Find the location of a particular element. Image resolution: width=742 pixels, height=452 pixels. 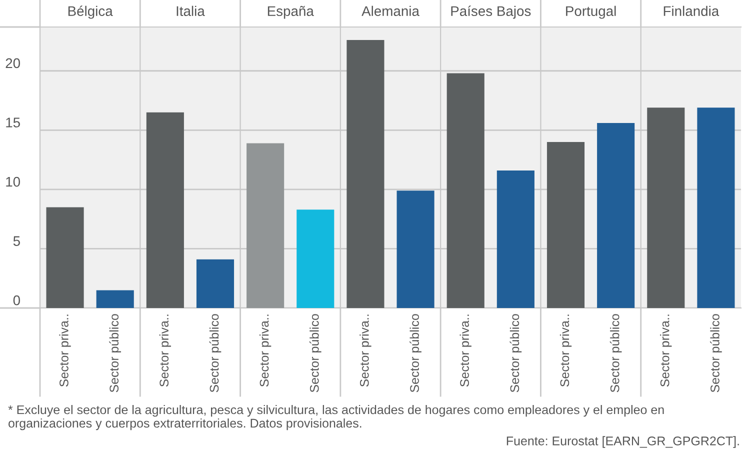

y-tick-label: 10 is located at coordinates (13, 181).